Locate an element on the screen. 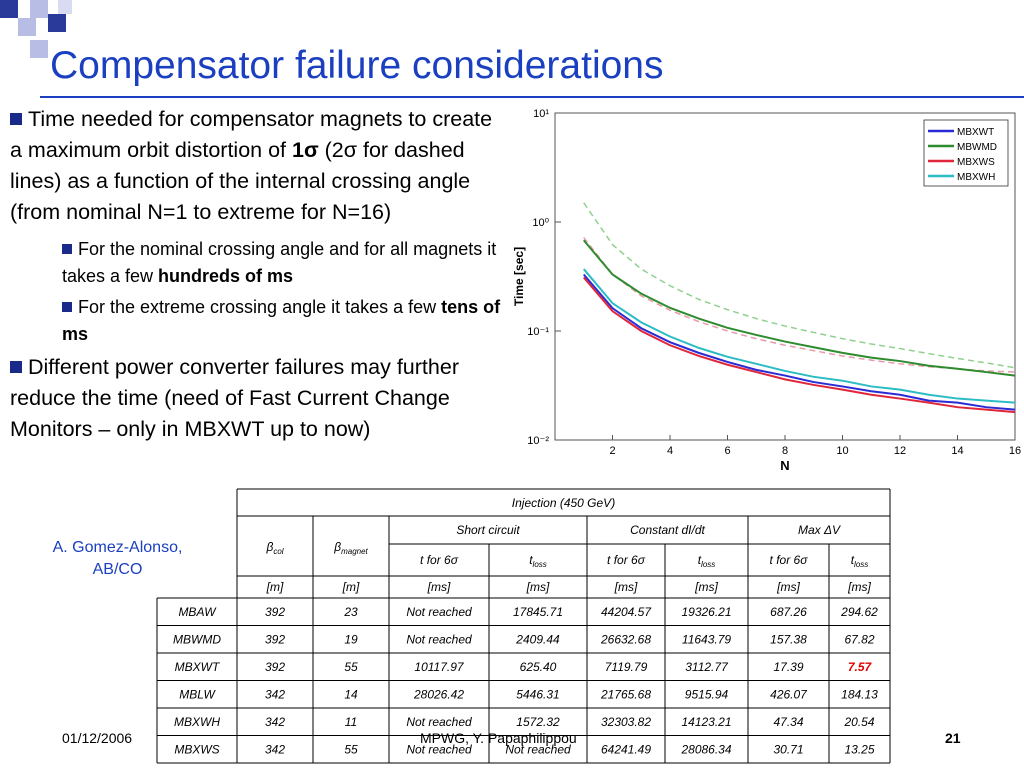 The width and height of the screenshot is (1024, 768). legend-label: MBXWT is located at coordinates (975, 132).